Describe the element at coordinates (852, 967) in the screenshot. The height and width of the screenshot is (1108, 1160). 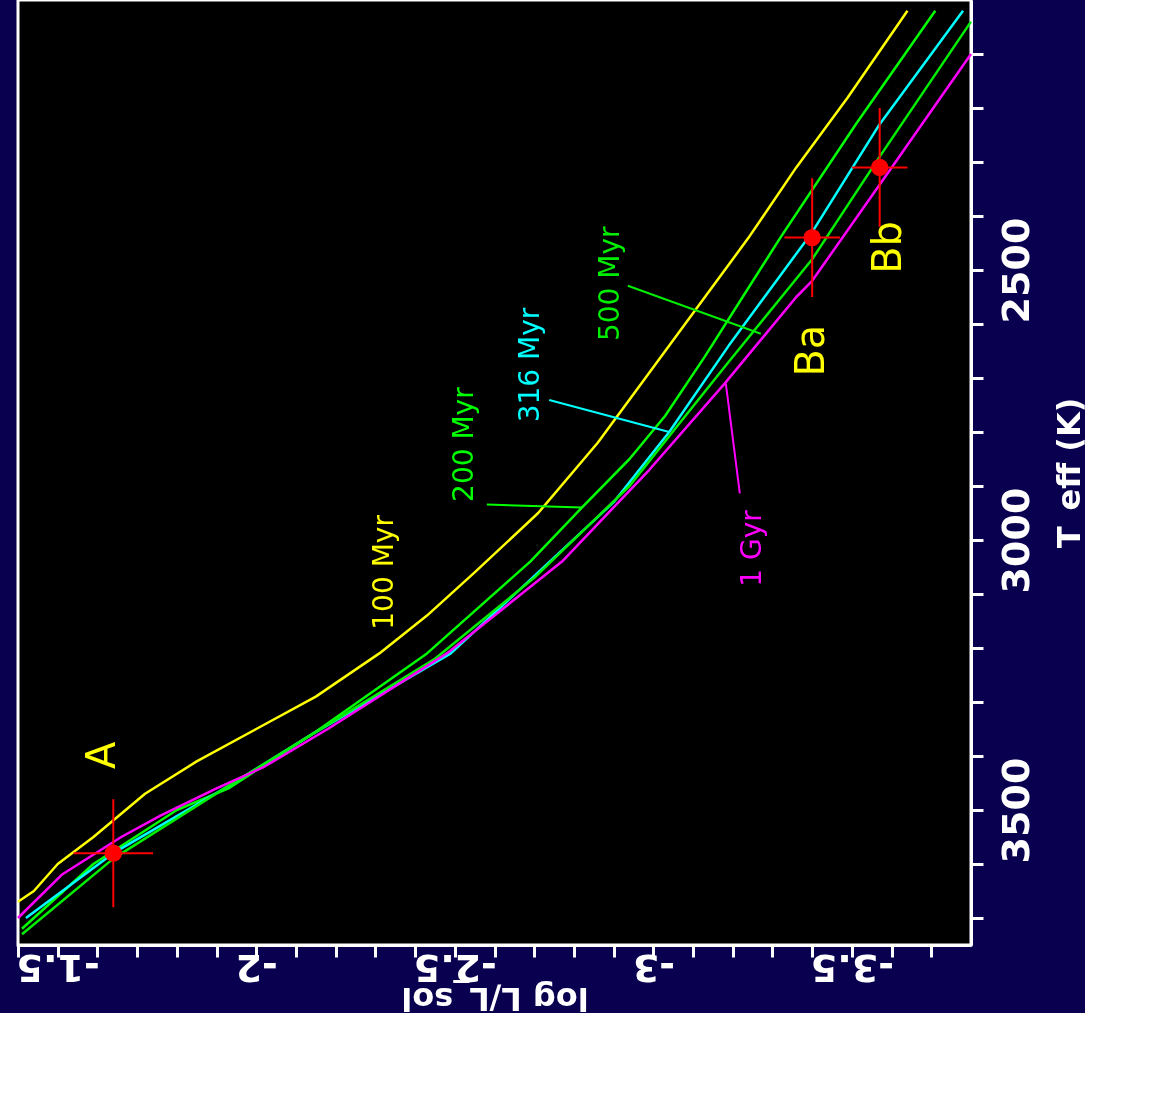
I see `x-tick-label: -3.5` at that location.